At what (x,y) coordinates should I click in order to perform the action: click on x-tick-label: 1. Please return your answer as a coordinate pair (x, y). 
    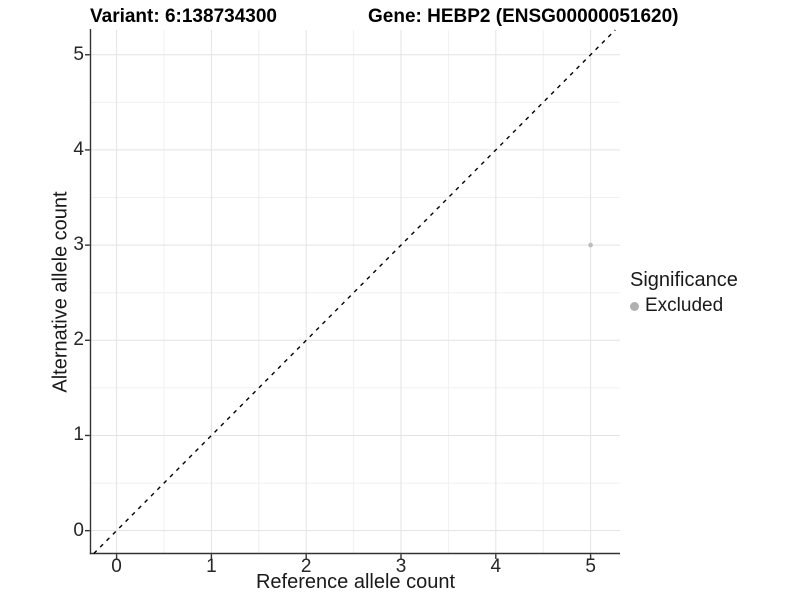
    Looking at the image, I should click on (211, 566).